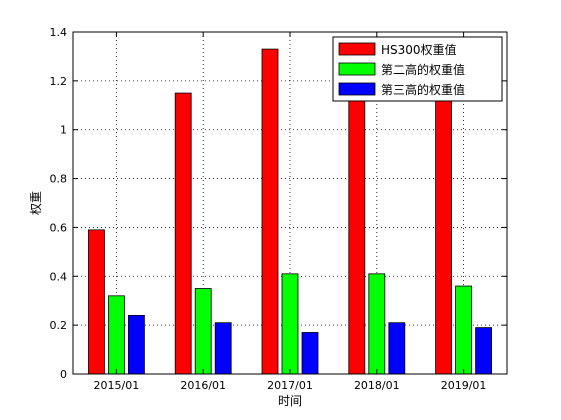 The width and height of the screenshot is (561, 420). Describe the element at coordinates (423, 89) in the screenshot. I see `legend-label: 第三高的权重值` at that location.